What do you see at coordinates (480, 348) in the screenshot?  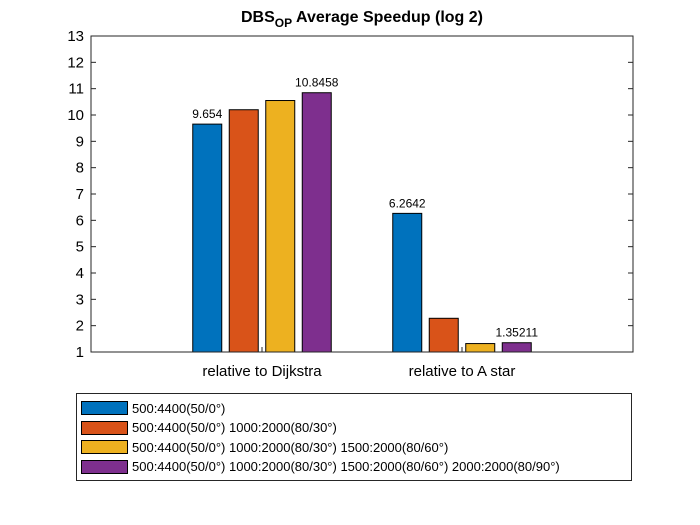 I see `bar-series-3-astar` at bounding box center [480, 348].